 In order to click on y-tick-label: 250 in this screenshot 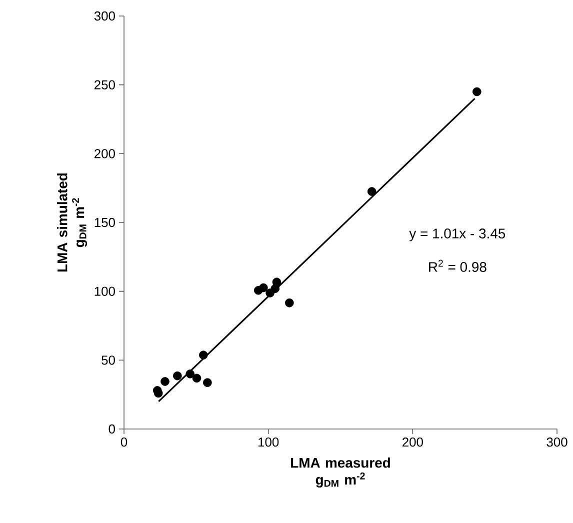, I will do `click(104, 85)`.